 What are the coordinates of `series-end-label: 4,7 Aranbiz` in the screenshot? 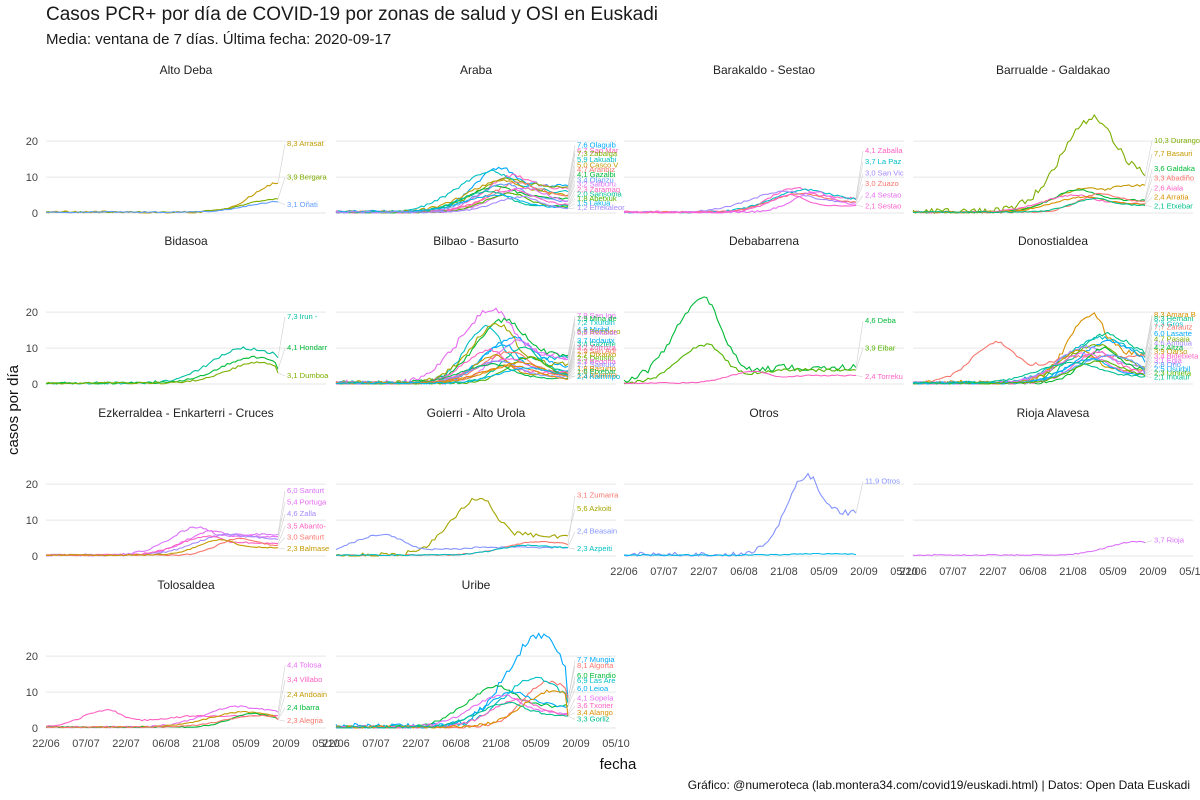 It's located at (596, 169).